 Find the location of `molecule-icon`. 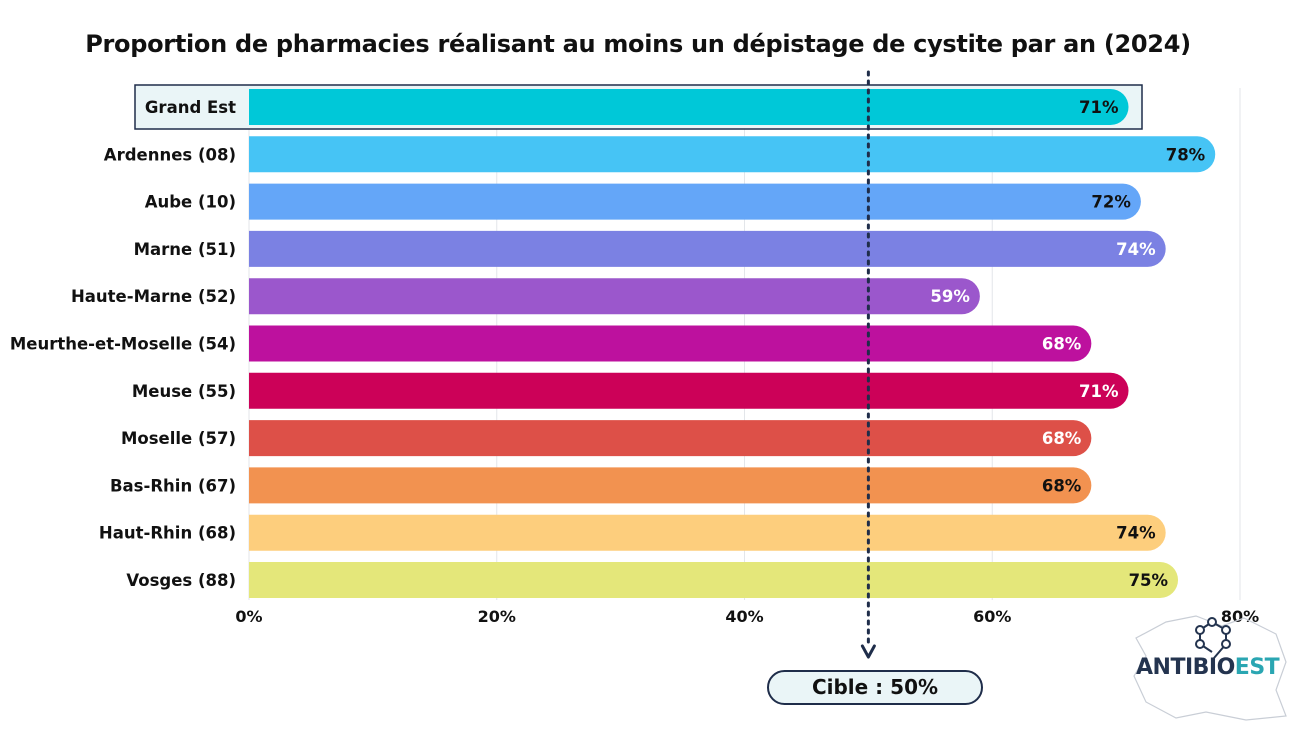

molecule-icon is located at coordinates (1213, 638).